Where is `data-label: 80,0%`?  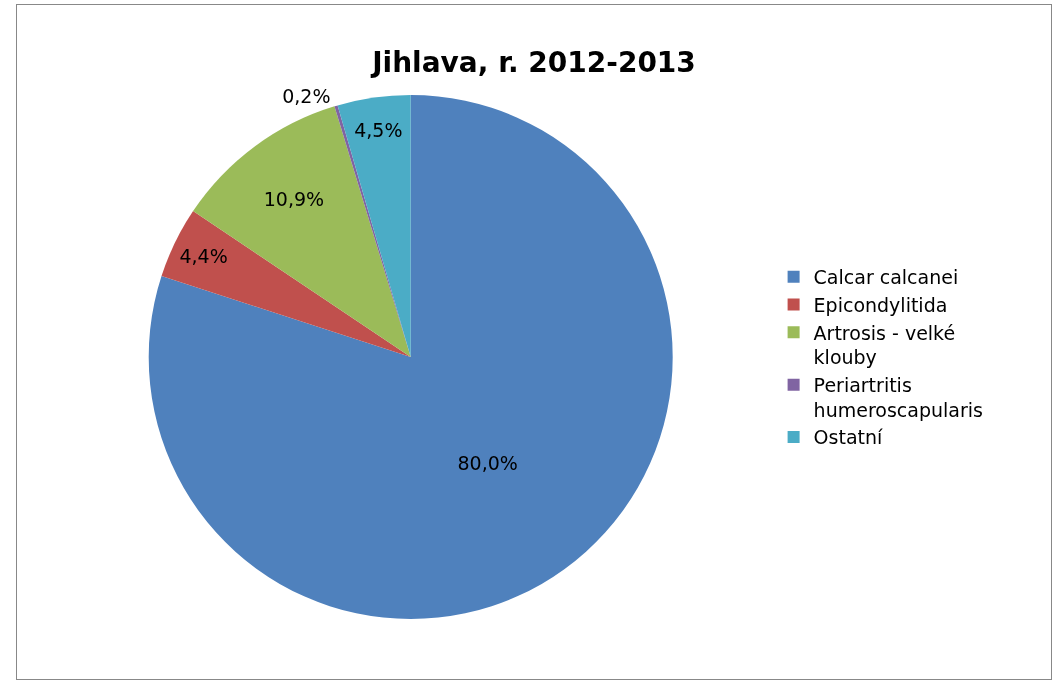
data-label: 80,0% is located at coordinates (487, 462).